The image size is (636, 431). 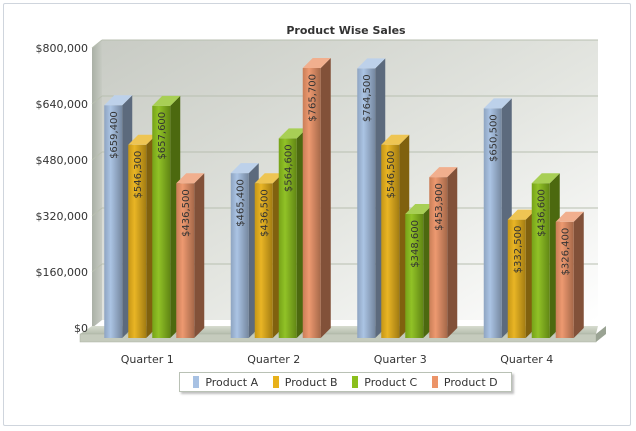 I want to click on chart-title: Product Wise Sales, so click(x=346, y=30).